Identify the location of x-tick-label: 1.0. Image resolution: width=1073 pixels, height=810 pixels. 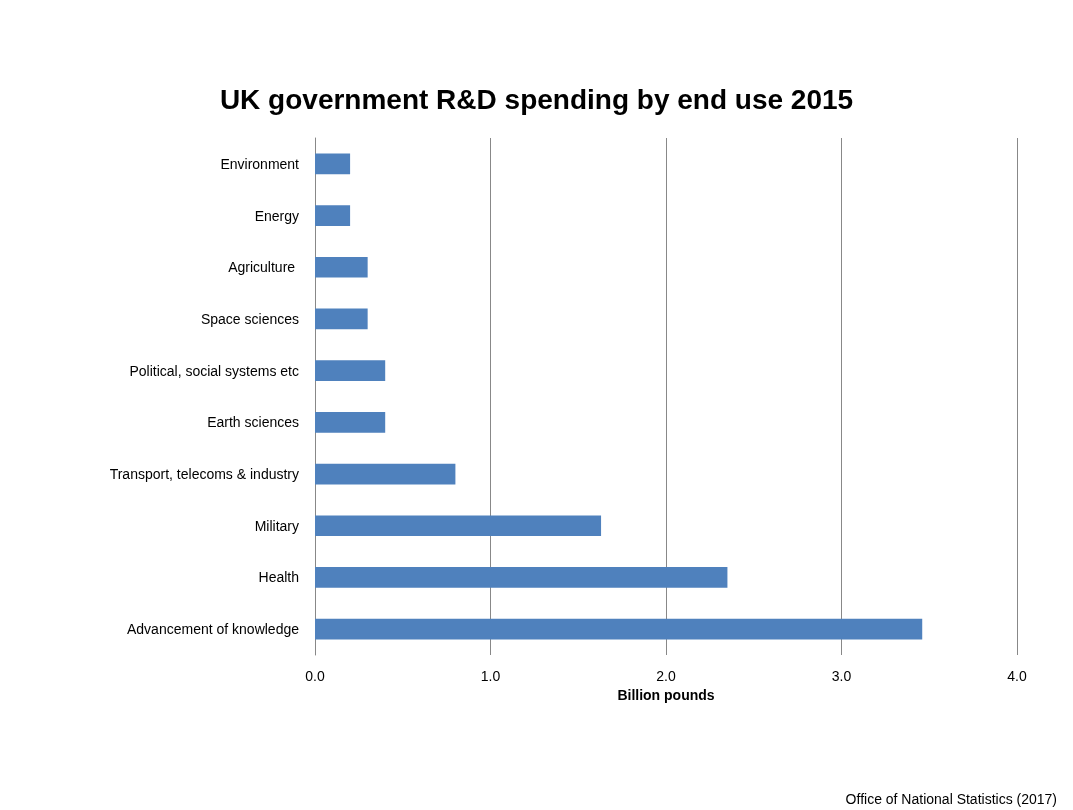
(490, 676).